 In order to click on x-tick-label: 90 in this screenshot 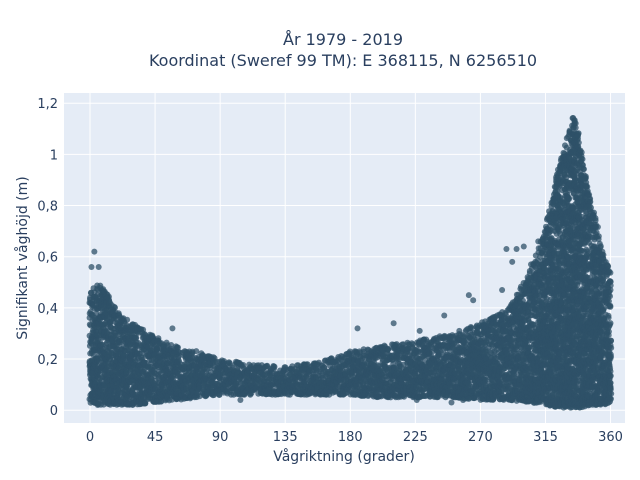, I will do `click(220, 437)`.